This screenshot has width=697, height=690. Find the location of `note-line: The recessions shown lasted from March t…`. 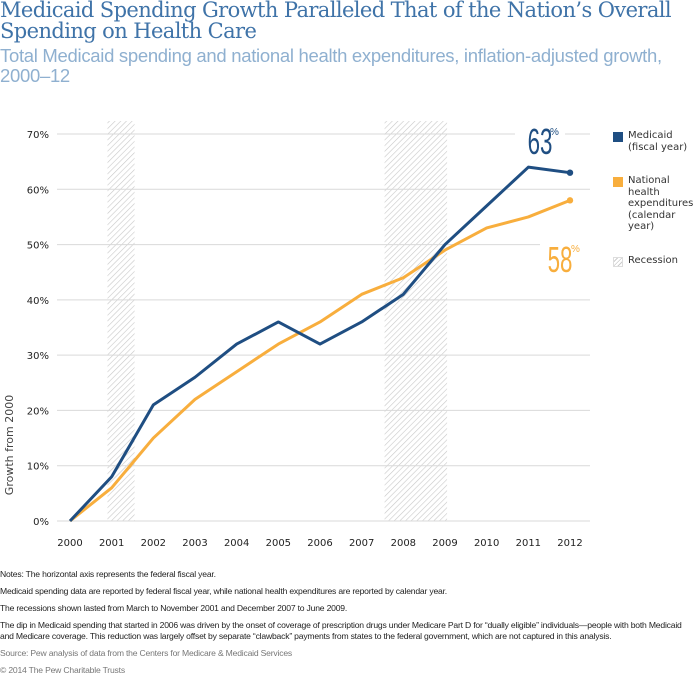

note-line: The recessions shown lasted from March t… is located at coordinates (174, 608).